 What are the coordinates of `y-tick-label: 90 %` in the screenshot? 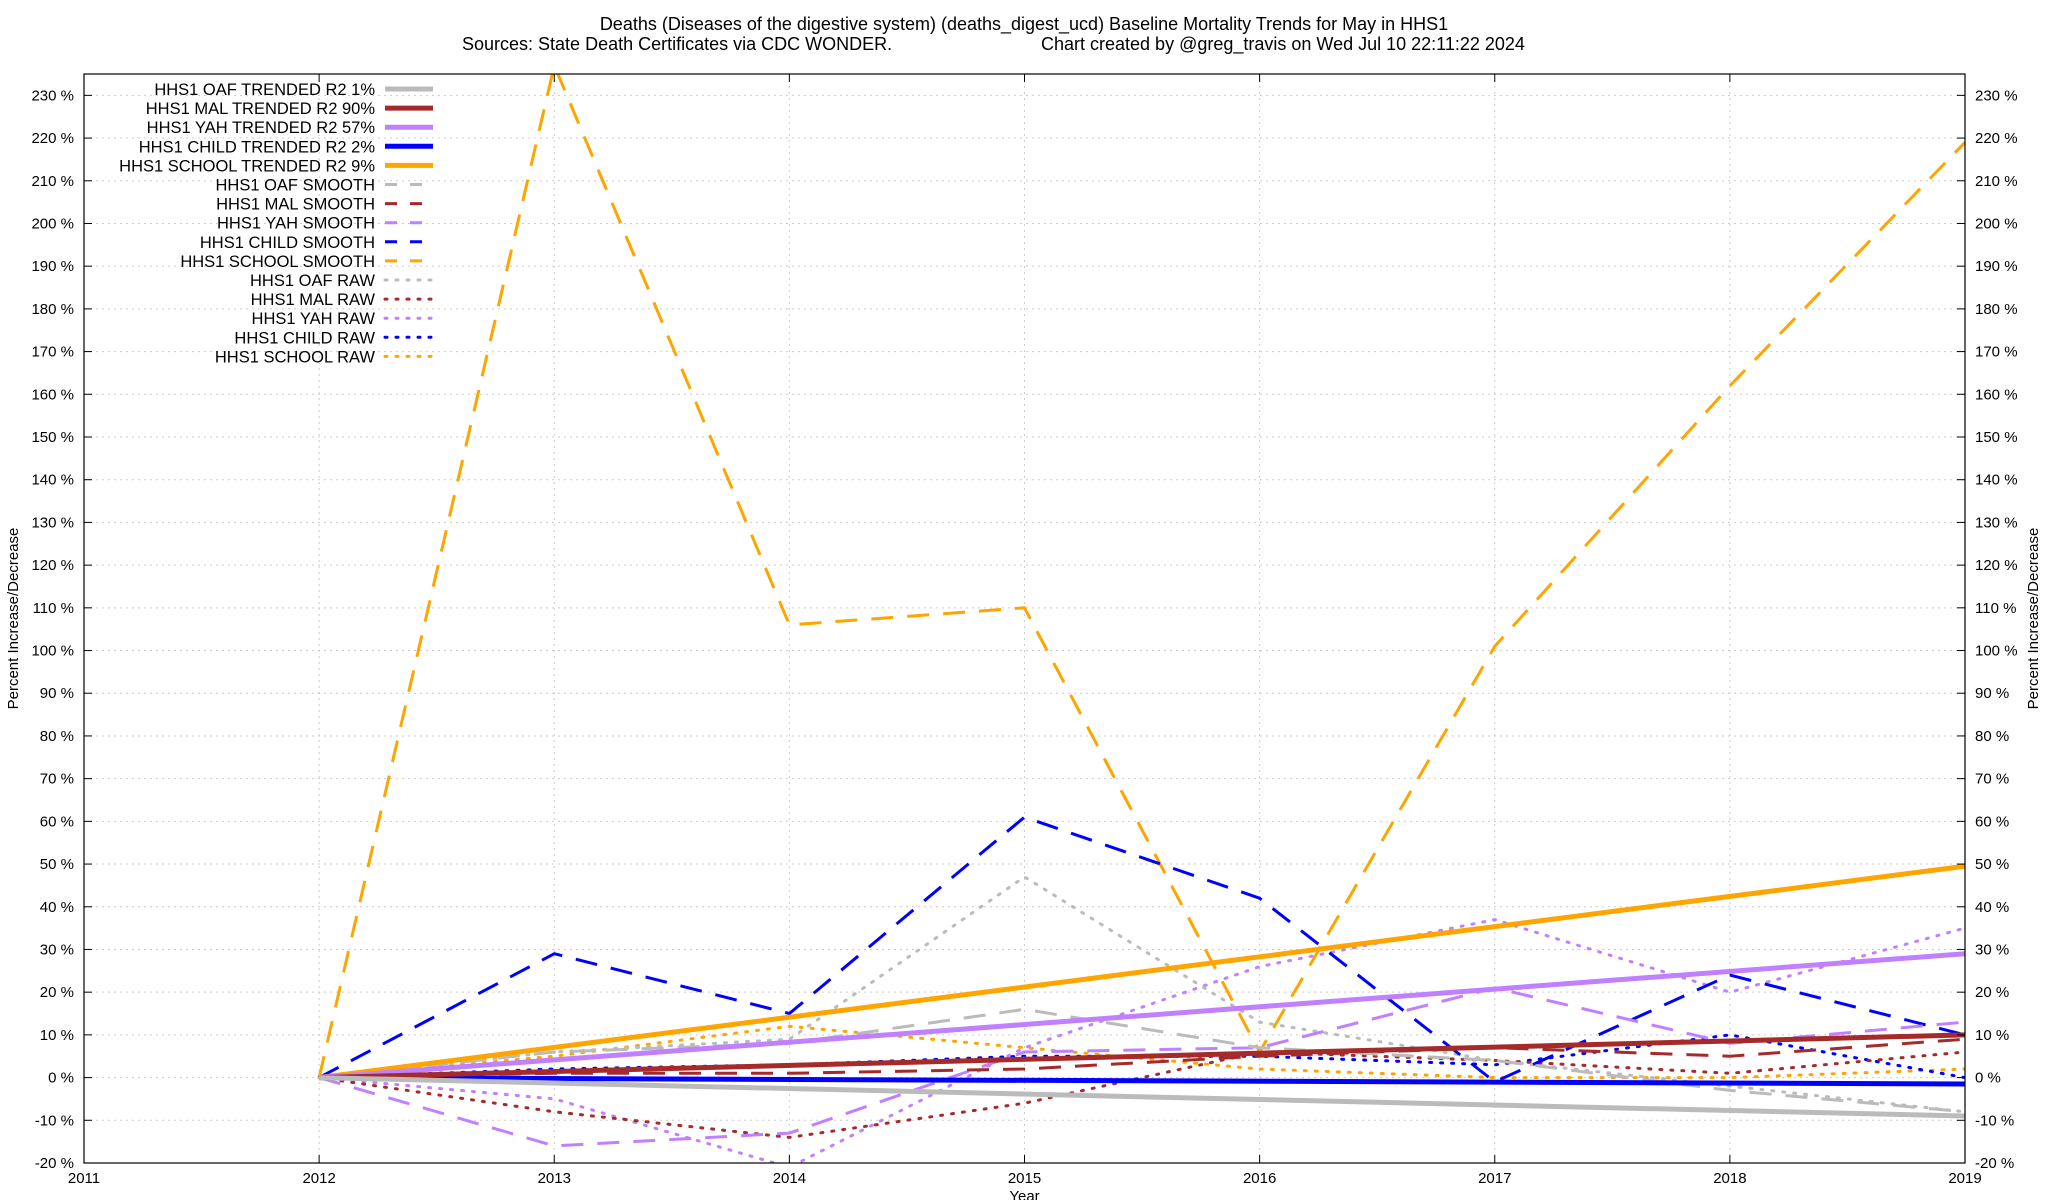 It's located at (57, 693).